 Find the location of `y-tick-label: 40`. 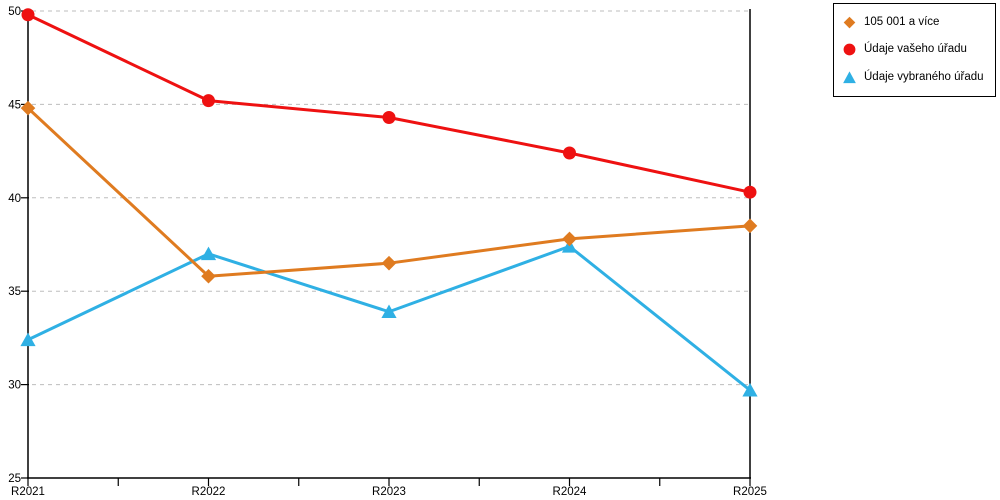

y-tick-label: 40 is located at coordinates (14, 199).